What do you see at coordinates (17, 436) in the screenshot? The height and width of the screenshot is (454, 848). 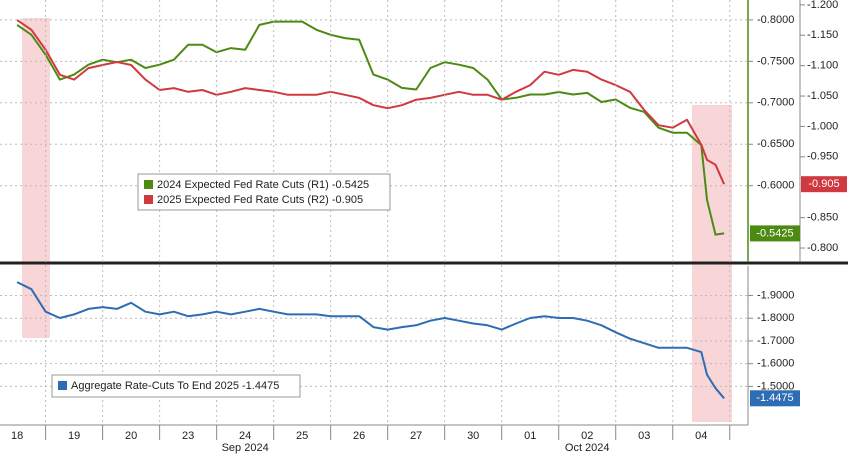 I see `x-tick-label: 18` at bounding box center [17, 436].